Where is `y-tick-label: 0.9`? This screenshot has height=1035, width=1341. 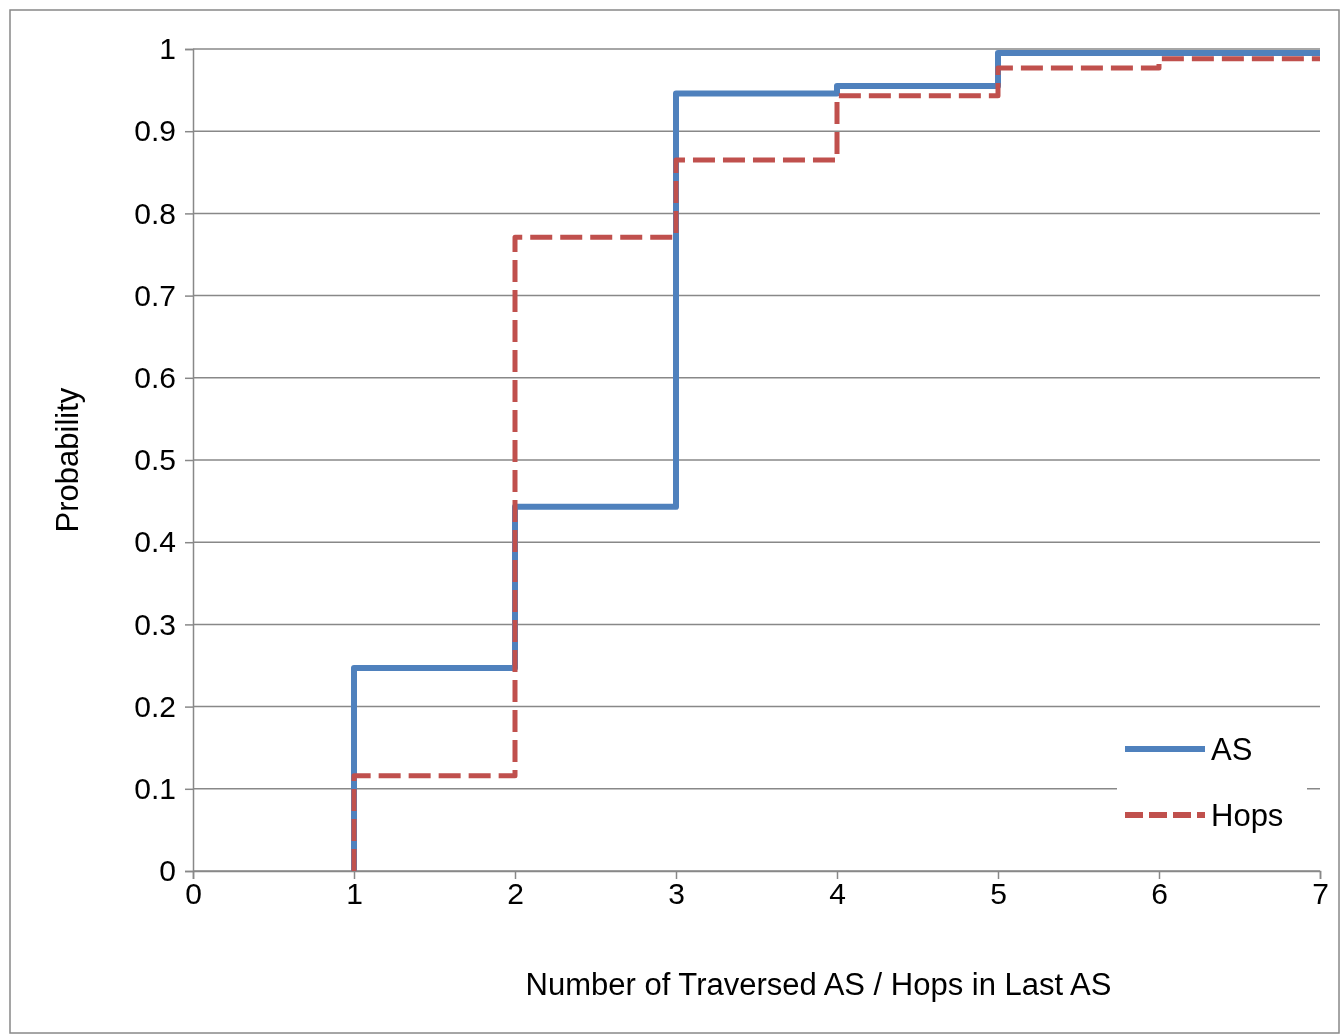
y-tick-label: 0.9 is located at coordinates (155, 131).